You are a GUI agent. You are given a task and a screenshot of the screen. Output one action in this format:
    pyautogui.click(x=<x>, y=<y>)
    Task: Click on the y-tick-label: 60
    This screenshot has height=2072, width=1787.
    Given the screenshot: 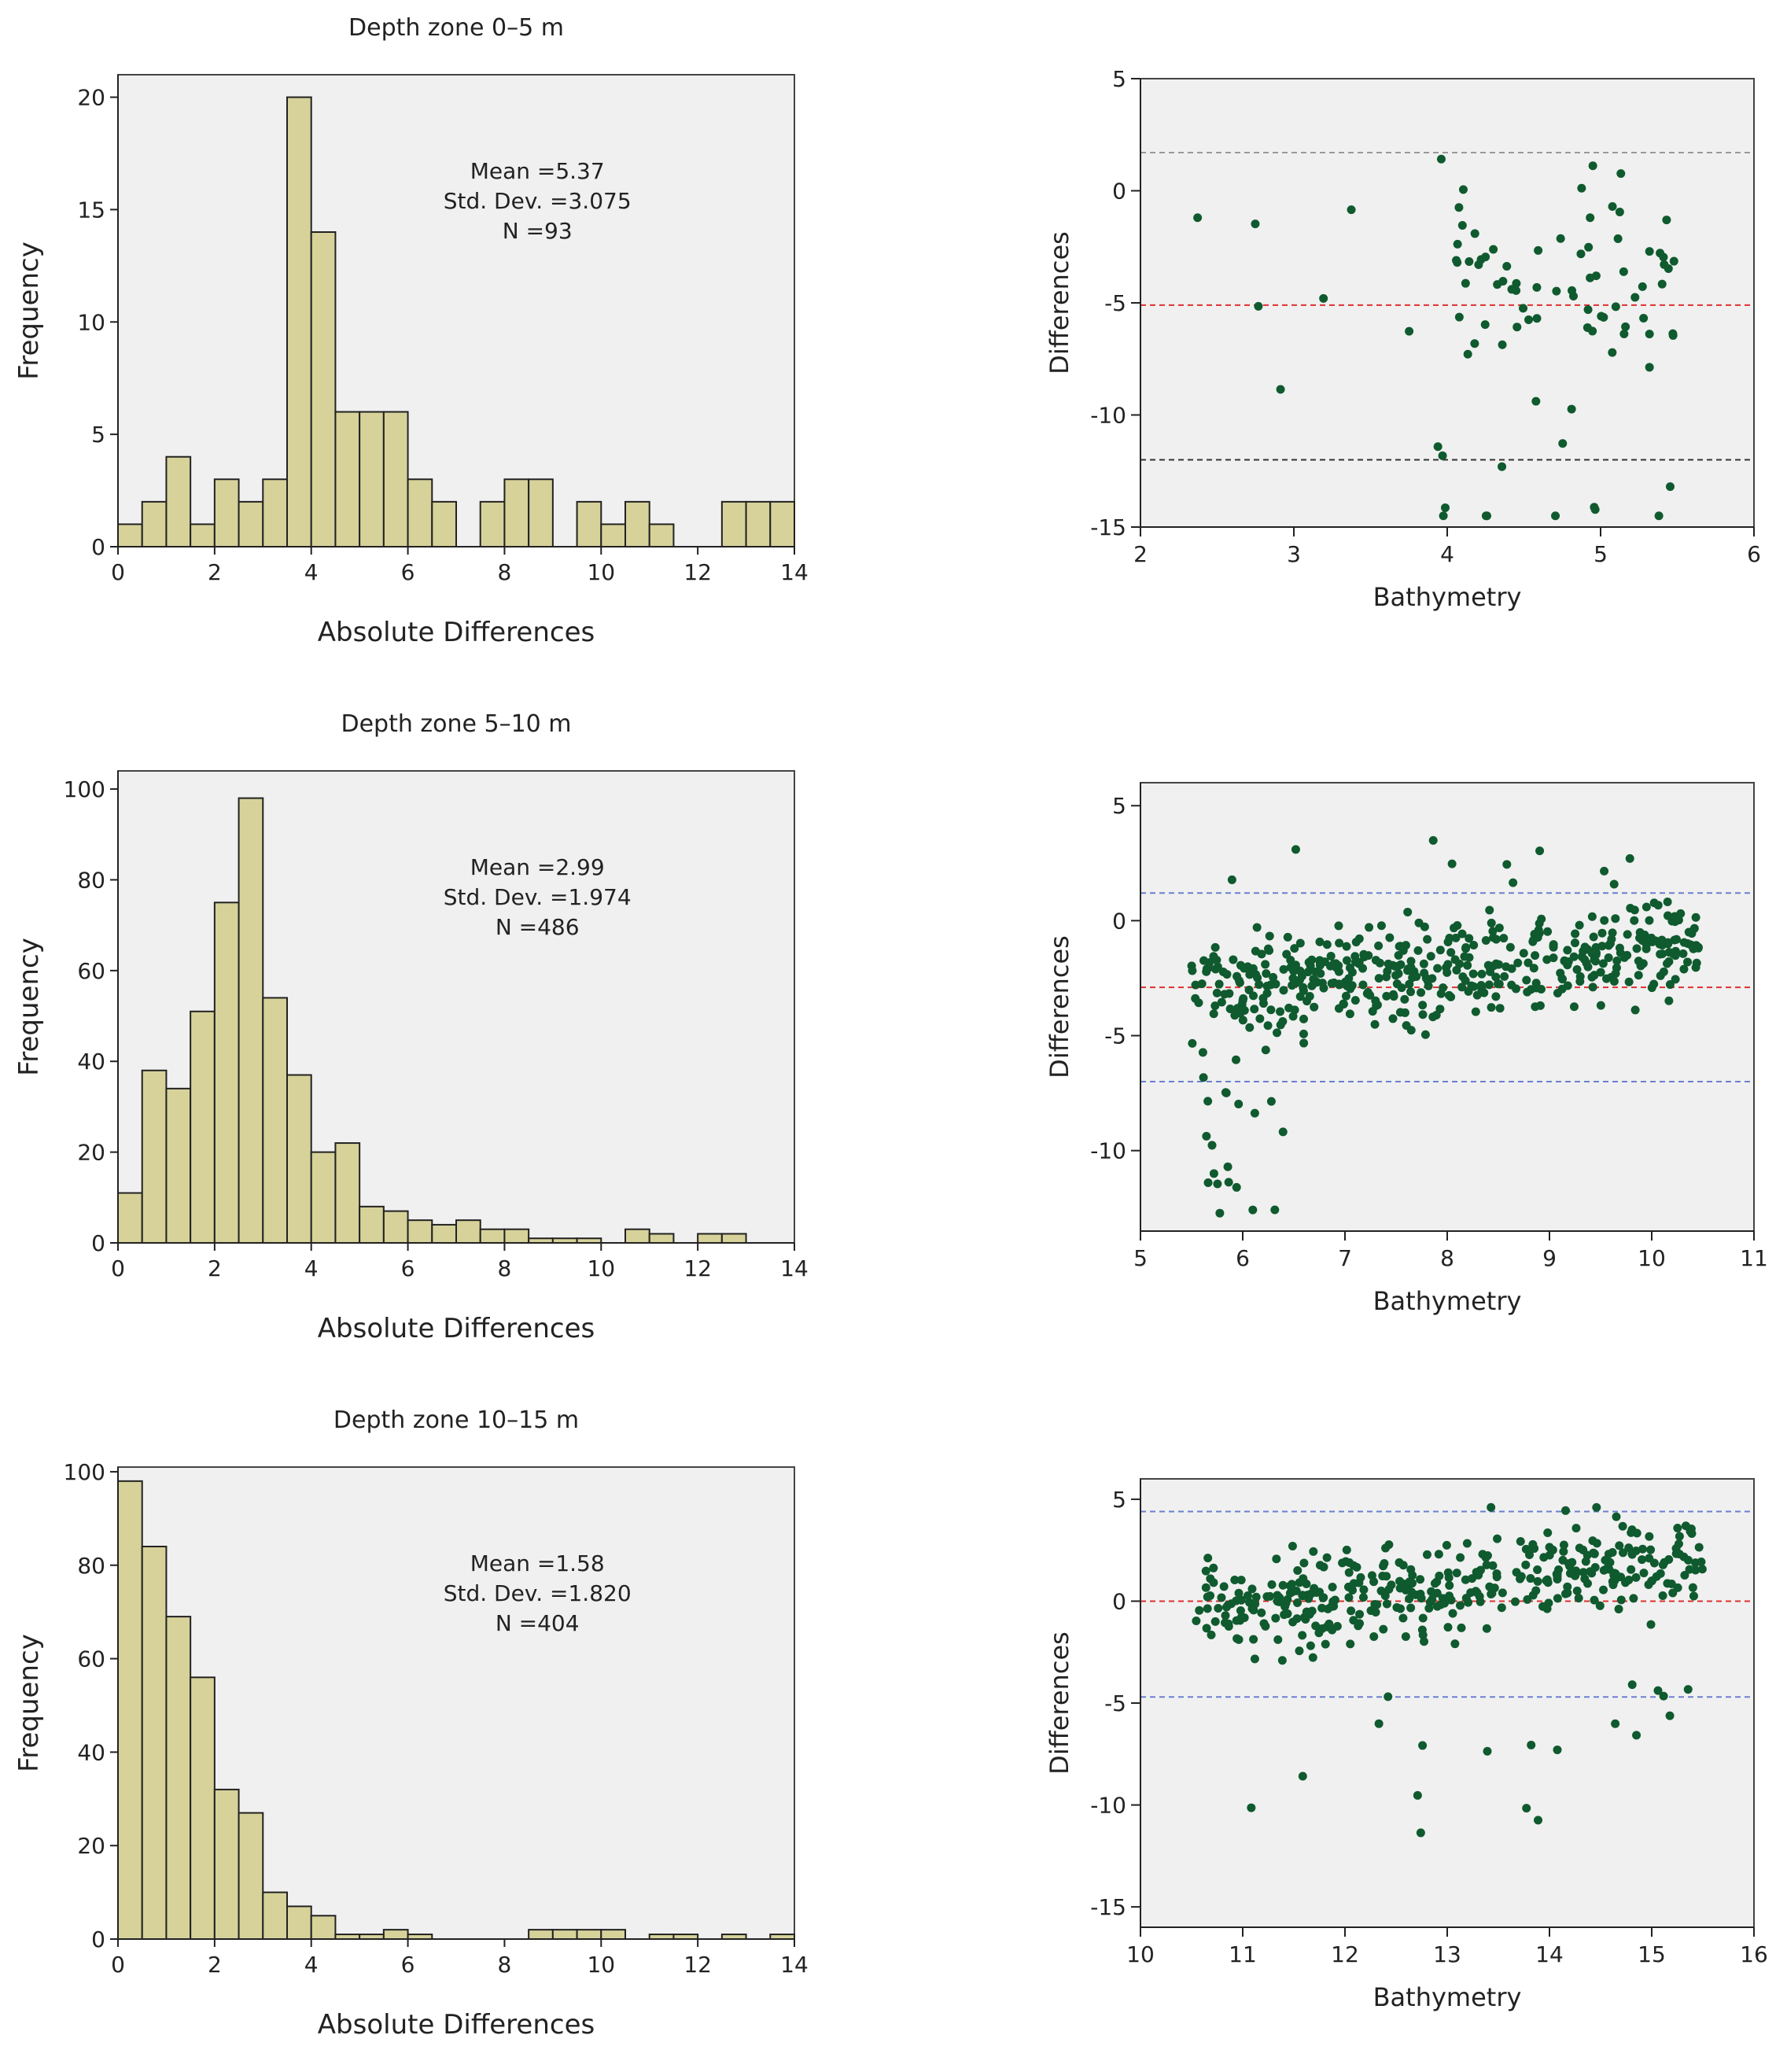 What is the action you would take?
    pyautogui.click(x=91, y=1659)
    